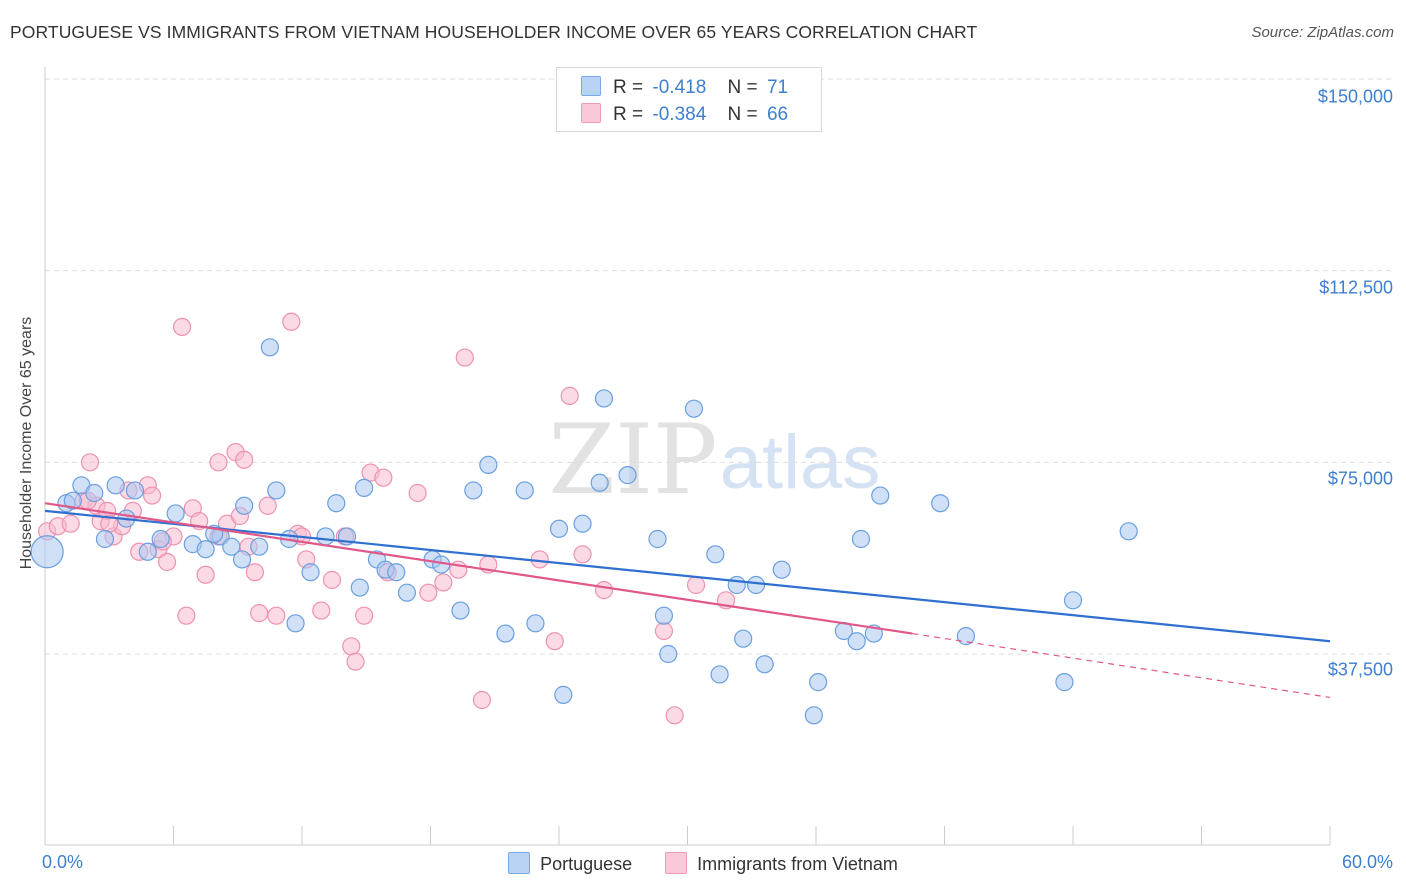 The width and height of the screenshot is (1406, 892). I want to click on legend-row-vietnam: R = -0.384 N = 66, so click(684, 114).